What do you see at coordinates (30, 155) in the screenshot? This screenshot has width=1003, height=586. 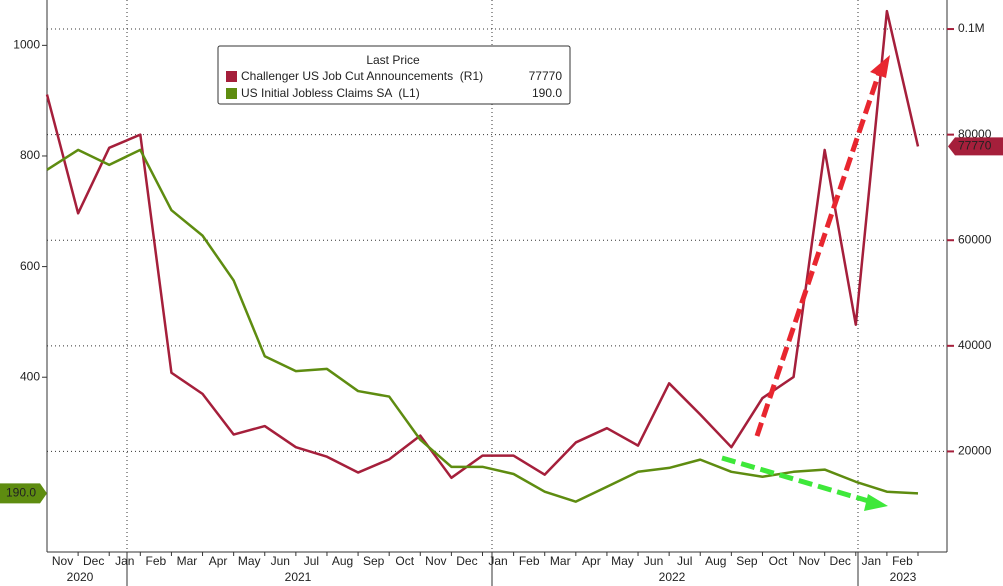 I see `y-tick-label: 800` at bounding box center [30, 155].